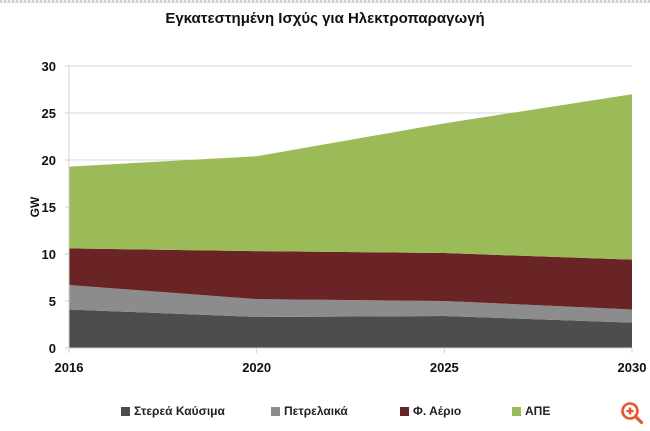  What do you see at coordinates (49, 113) in the screenshot?
I see `y-tick-label: 25` at bounding box center [49, 113].